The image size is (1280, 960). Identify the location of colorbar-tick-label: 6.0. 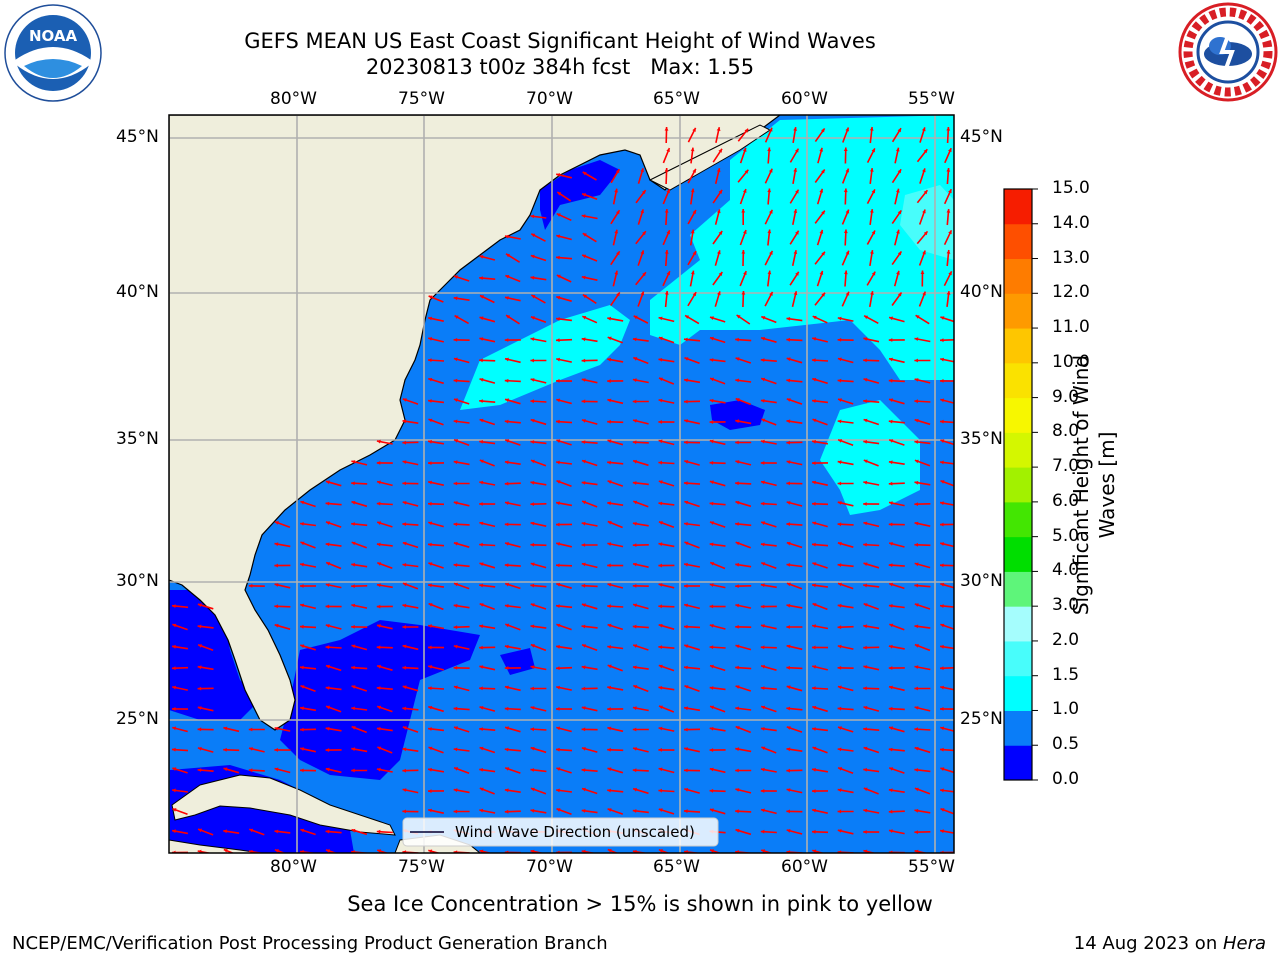
(1066, 500).